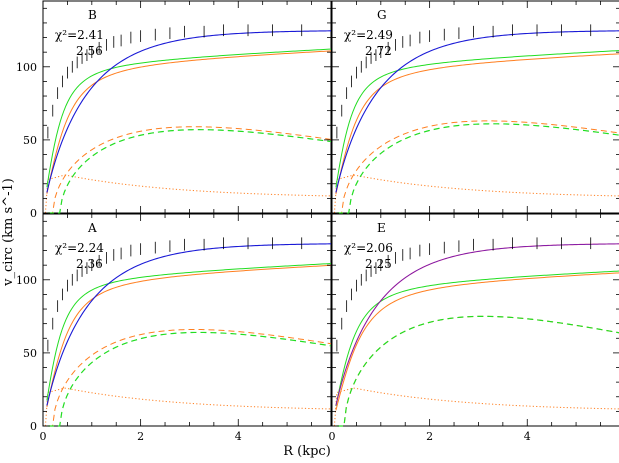 The image size is (619, 463). Describe the element at coordinates (79, 248) in the screenshot. I see `chi2-label: χ²=2.24` at that location.